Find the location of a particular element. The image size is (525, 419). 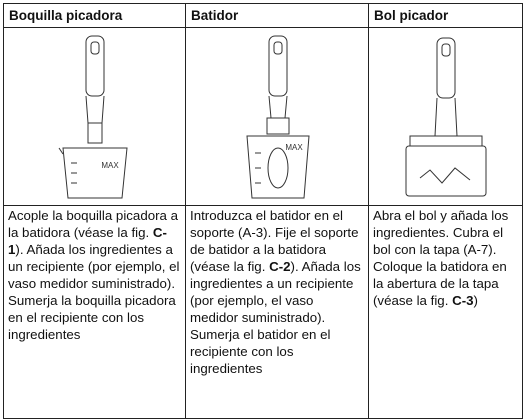

figure-whisk: MAX is located at coordinates (277, 117).